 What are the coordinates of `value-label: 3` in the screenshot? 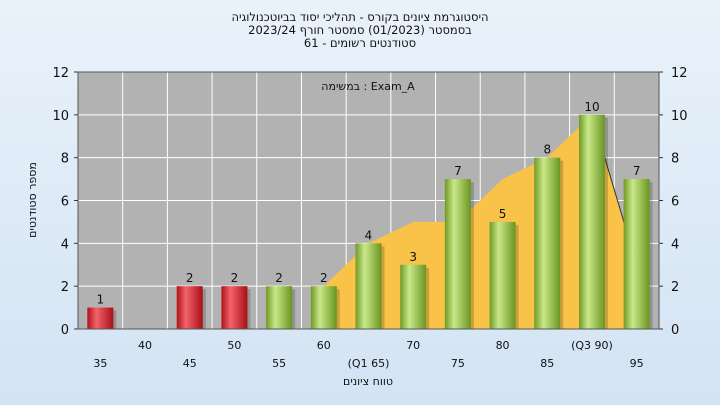 It's located at (413, 257).